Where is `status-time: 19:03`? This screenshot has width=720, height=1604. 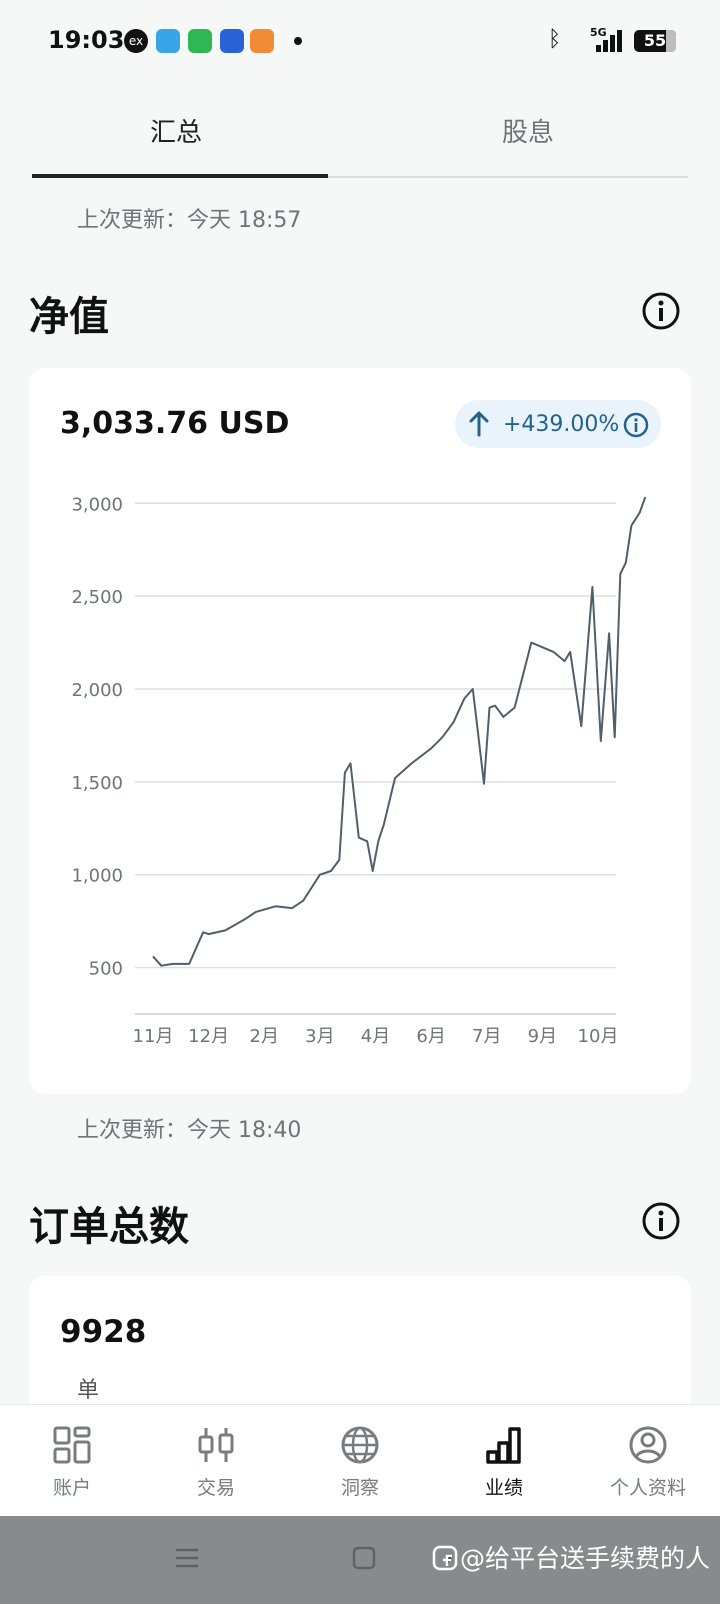
status-time: 19:03 is located at coordinates (86, 40).